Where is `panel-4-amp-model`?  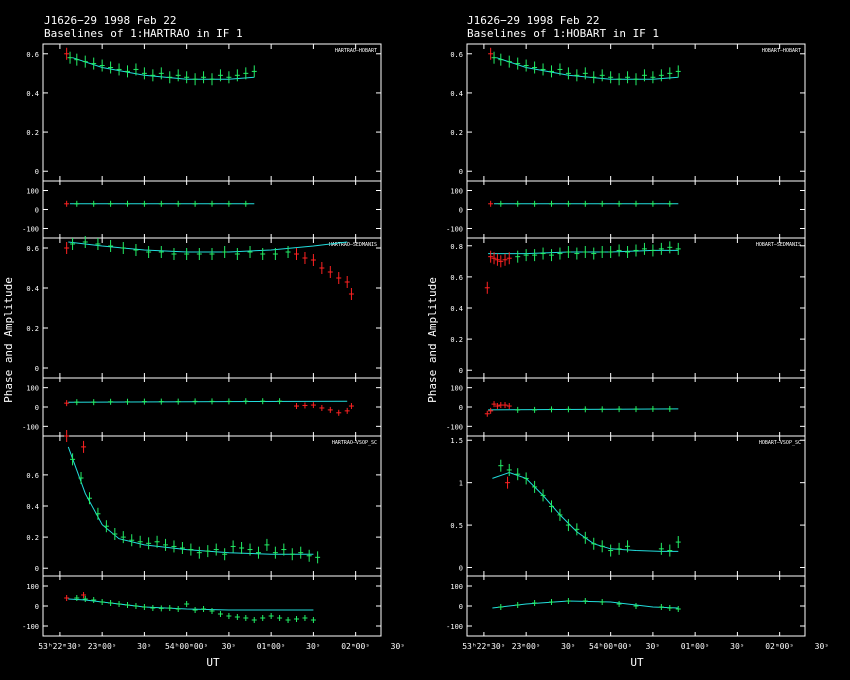 panel-4-amp-model is located at coordinates (587, 68).